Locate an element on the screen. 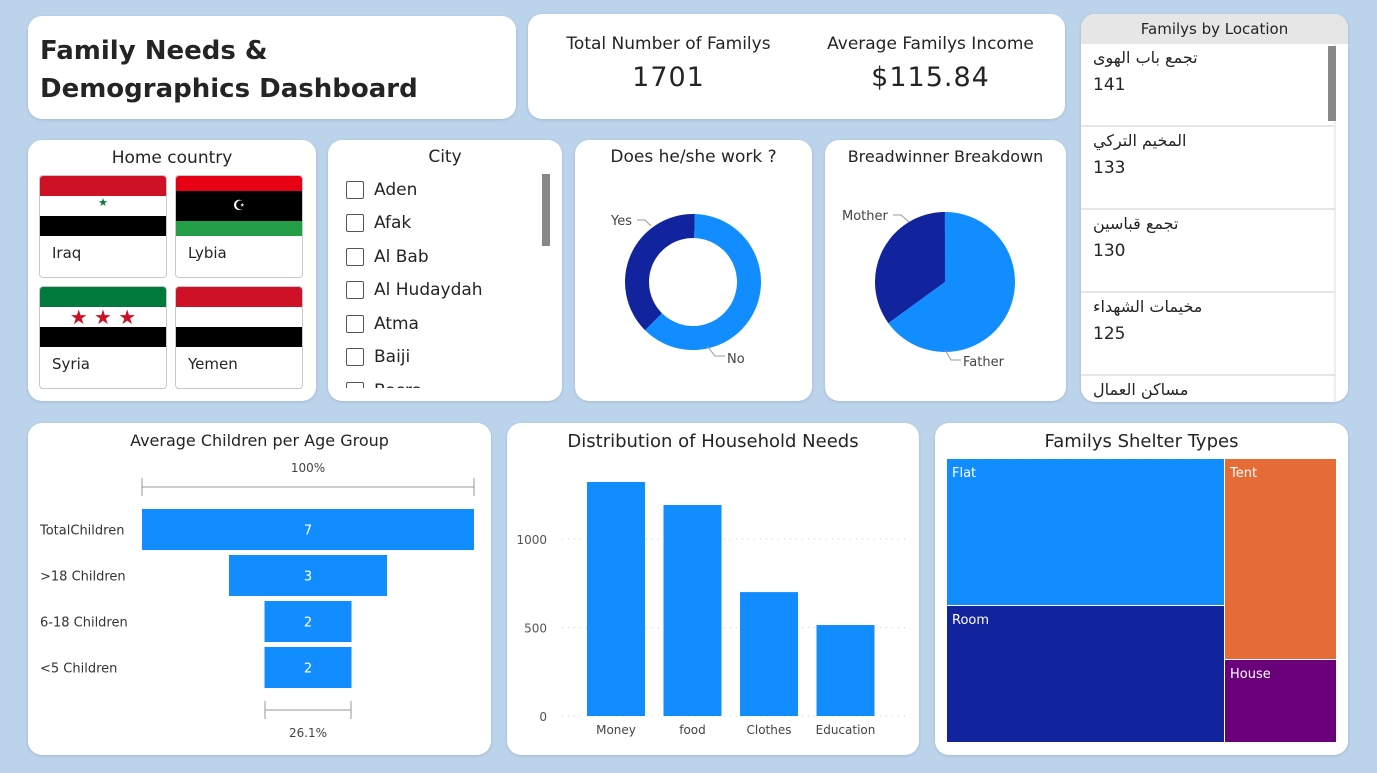 This screenshot has width=1377, height=773. city-option: Al Hudaydah is located at coordinates (441, 291).